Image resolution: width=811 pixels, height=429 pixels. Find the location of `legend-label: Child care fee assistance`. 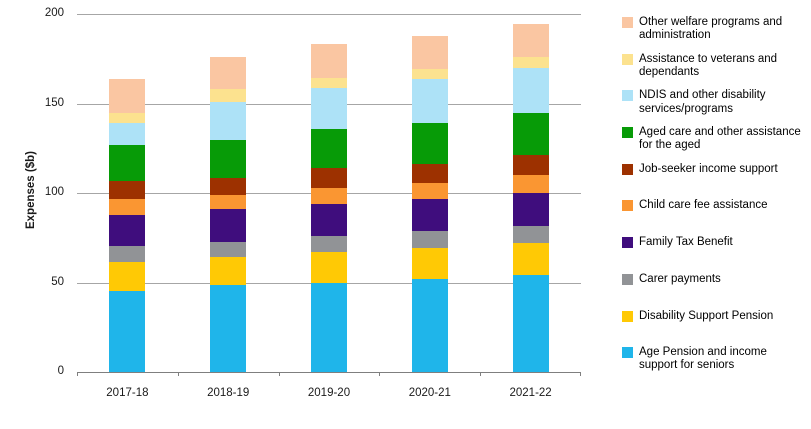

legend-label: Child care fee assistance is located at coordinates (703, 205).